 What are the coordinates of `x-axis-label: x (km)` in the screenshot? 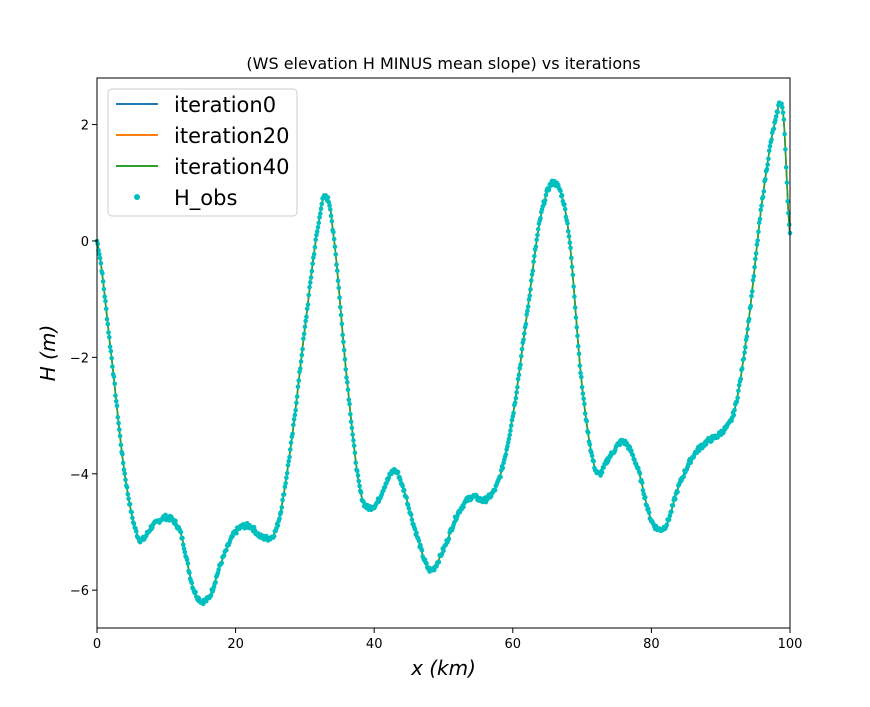 It's located at (443, 668).